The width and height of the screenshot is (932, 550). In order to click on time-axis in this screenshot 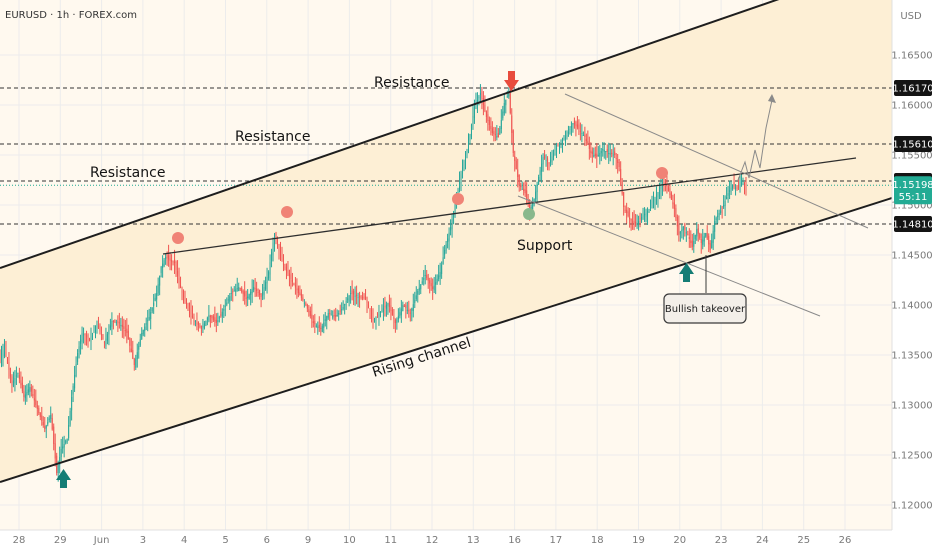, I will do `click(466, 540)`.